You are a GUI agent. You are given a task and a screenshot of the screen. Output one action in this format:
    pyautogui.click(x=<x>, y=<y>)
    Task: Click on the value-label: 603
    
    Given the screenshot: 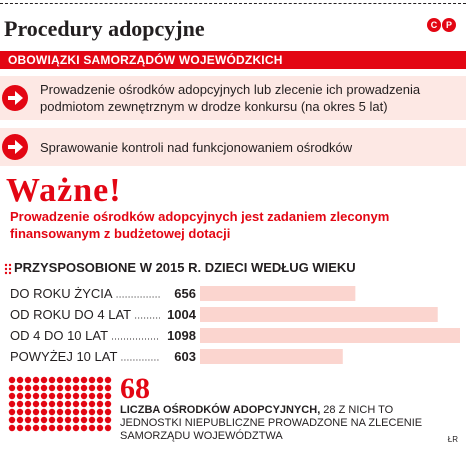 What is the action you would take?
    pyautogui.click(x=185, y=356)
    